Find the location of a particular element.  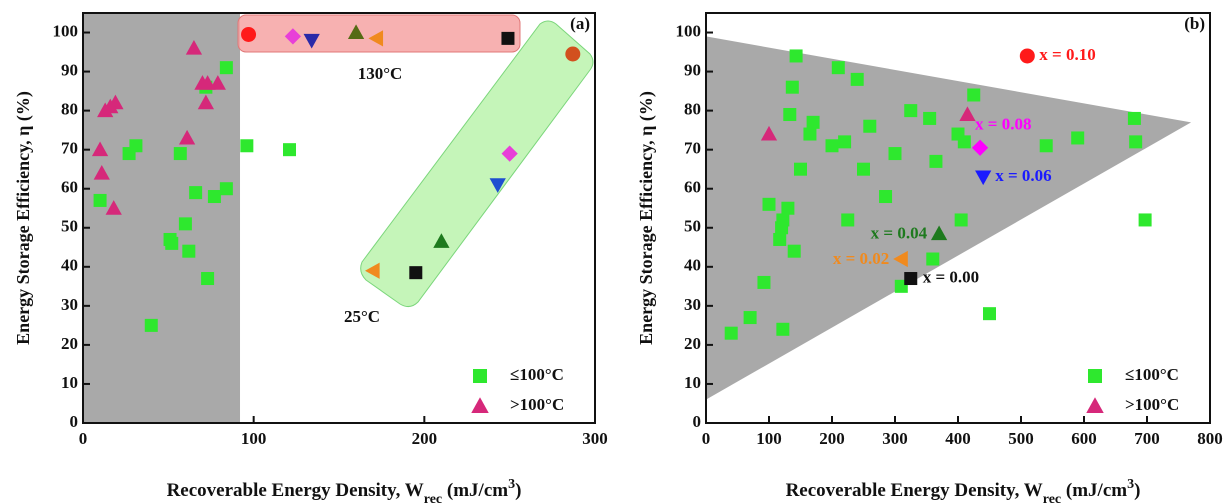

x-tick-label: 400 is located at coordinates (958, 438).